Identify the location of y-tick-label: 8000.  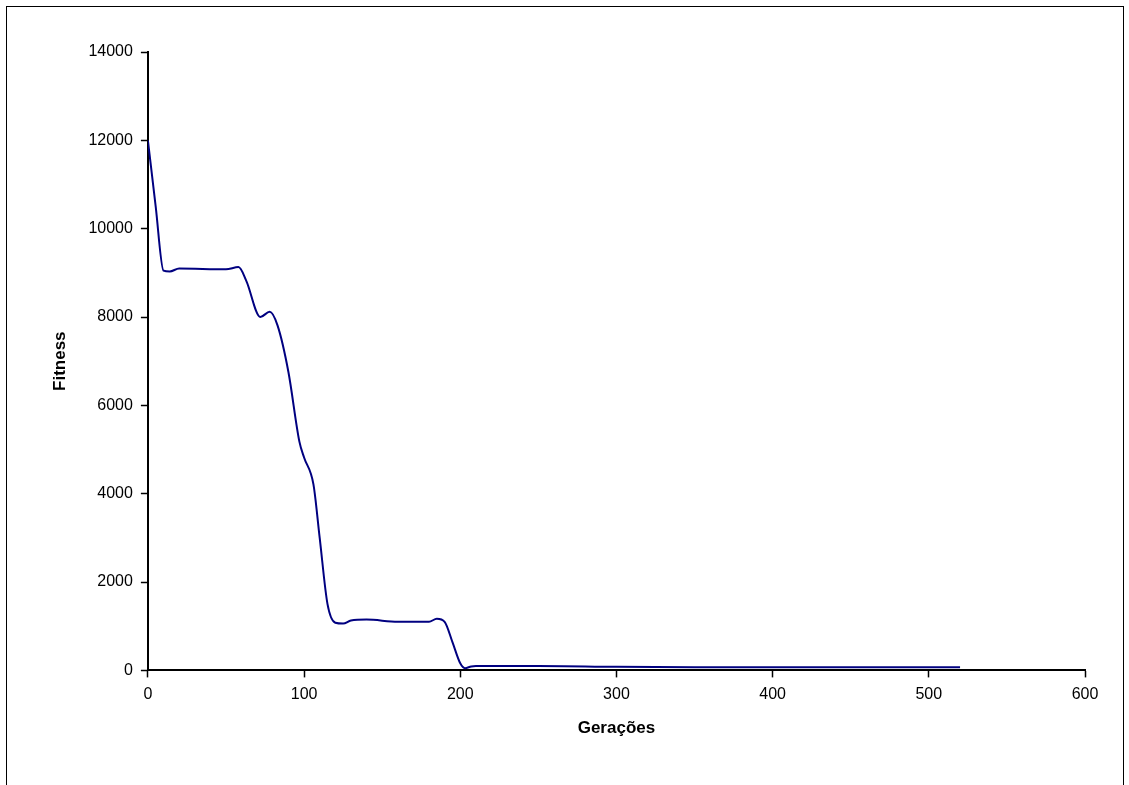
(115, 316).